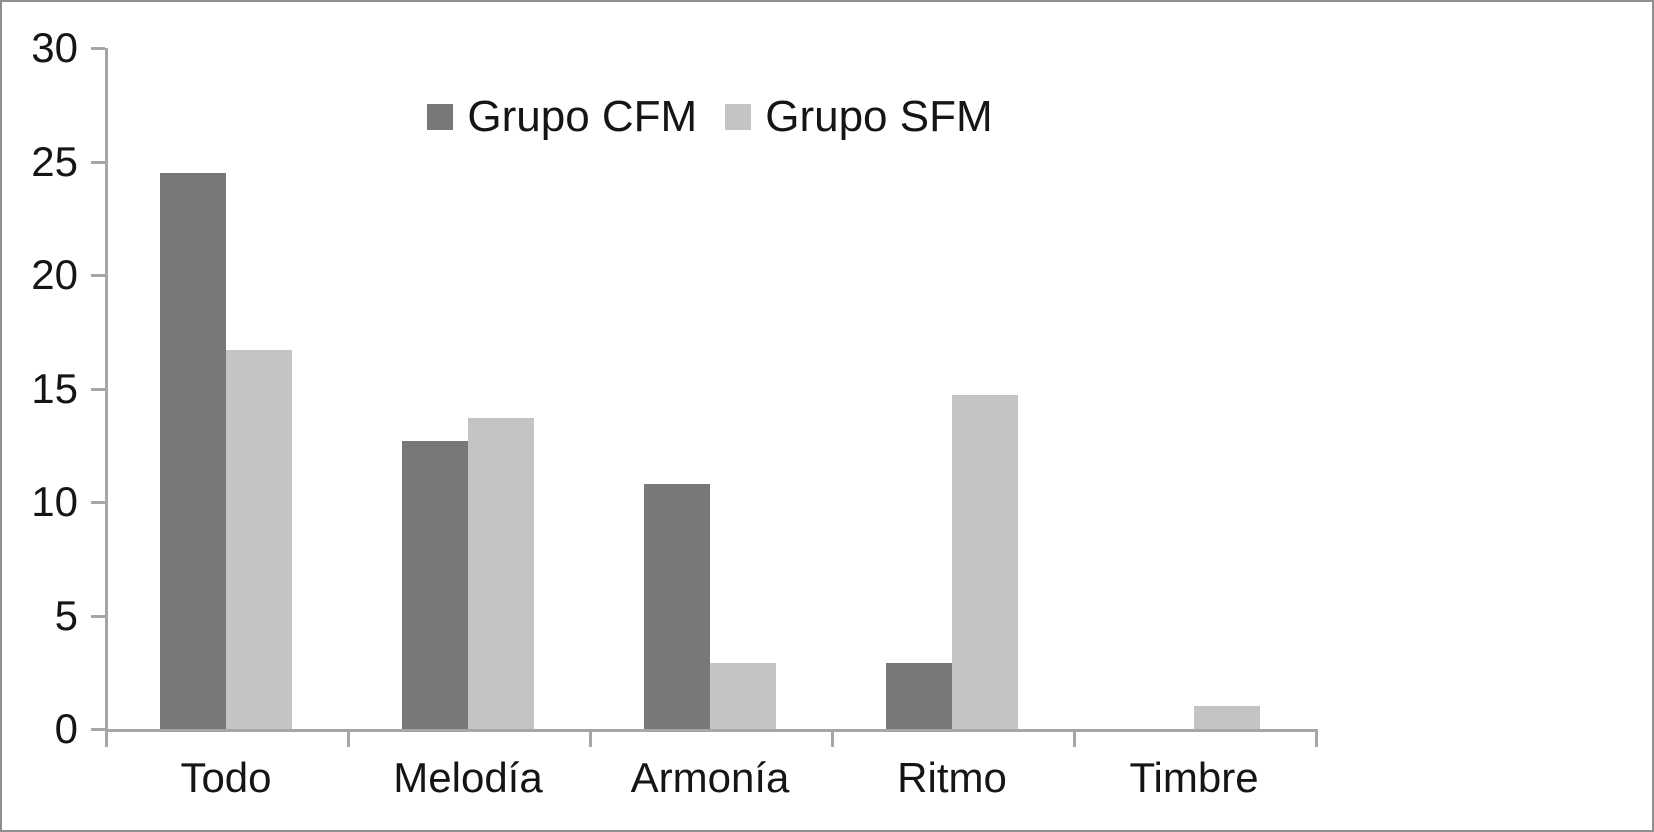  Describe the element at coordinates (54, 274) in the screenshot. I see `y-axis-tick-label: 20` at that location.